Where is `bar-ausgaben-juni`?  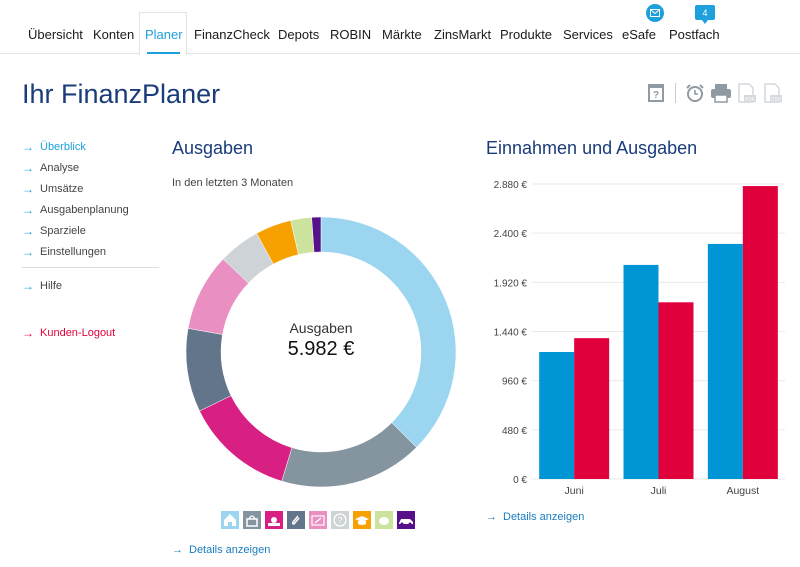
bar-ausgaben-juni is located at coordinates (592, 408).